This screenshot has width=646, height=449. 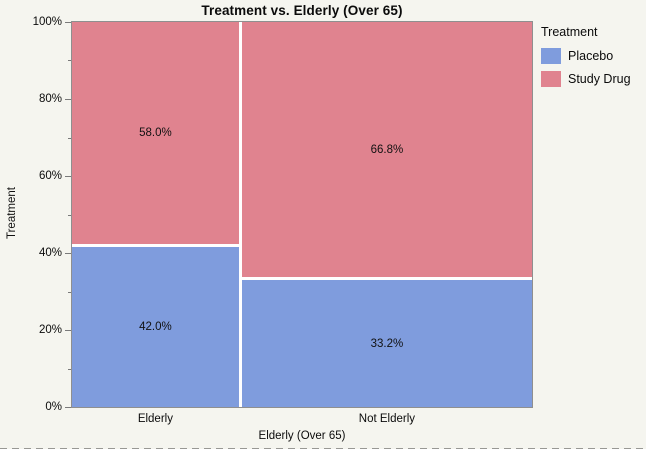 I want to click on x-category-label: Elderly, so click(x=155, y=419).